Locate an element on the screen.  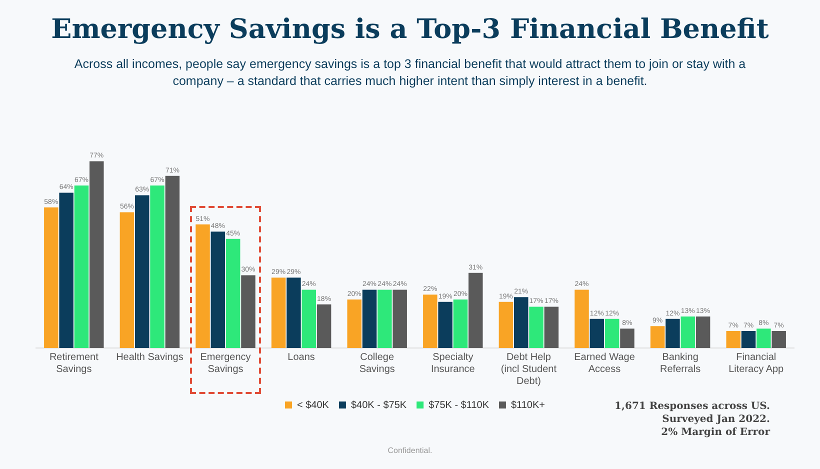
x-tick-label: Debt Help (incl Student Debt) is located at coordinates (528, 369).